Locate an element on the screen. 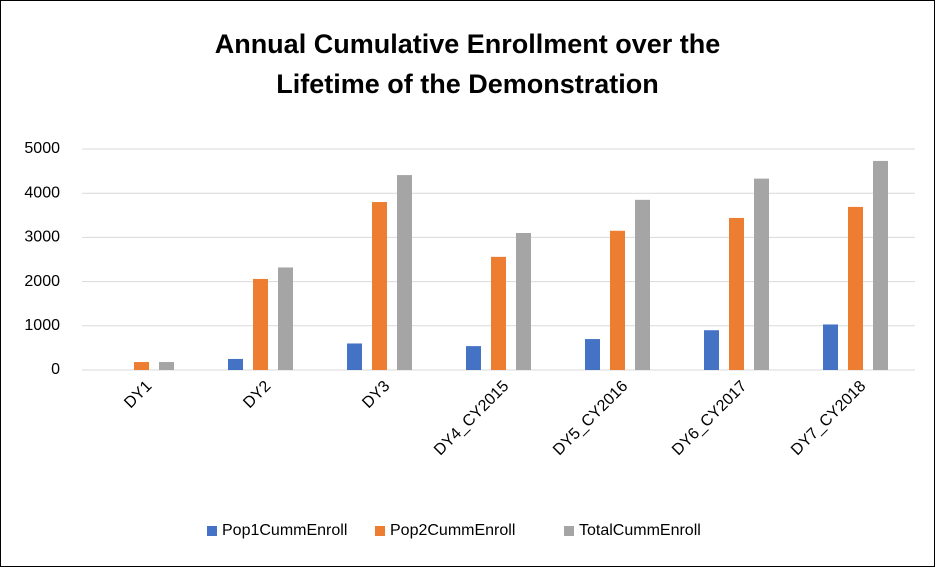 This screenshot has width=935, height=567. x-tick-label: DY4_CY2015 is located at coordinates (471, 418).